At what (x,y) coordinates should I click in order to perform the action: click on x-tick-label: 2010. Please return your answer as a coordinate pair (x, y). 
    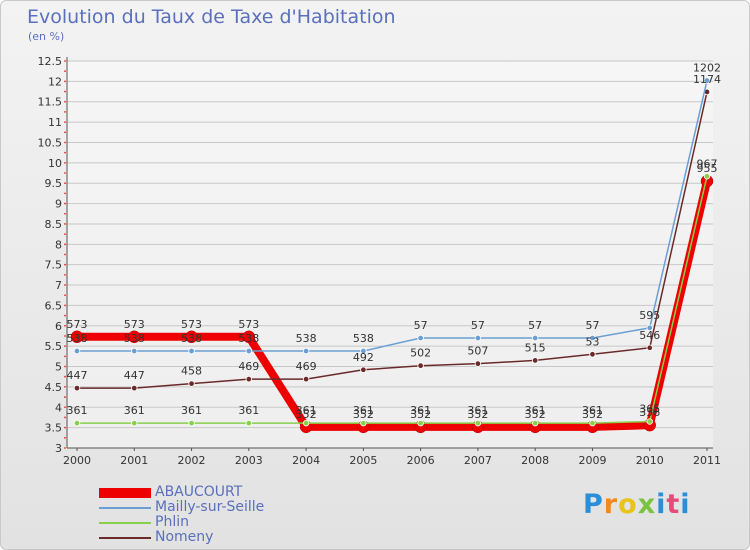
    Looking at the image, I should click on (650, 460).